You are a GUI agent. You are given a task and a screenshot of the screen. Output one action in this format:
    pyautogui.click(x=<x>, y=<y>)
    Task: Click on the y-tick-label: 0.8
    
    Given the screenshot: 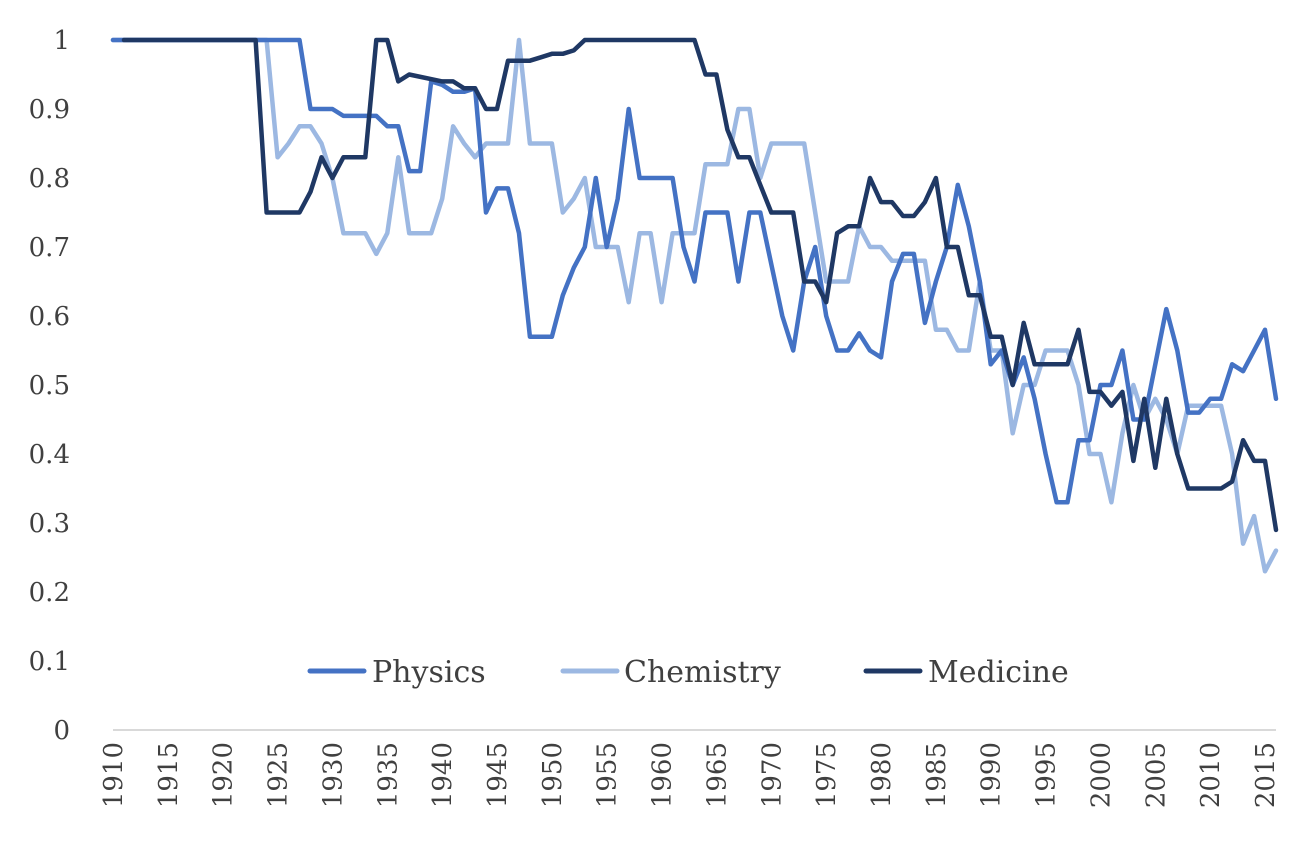 What is the action you would take?
    pyautogui.click(x=49, y=179)
    